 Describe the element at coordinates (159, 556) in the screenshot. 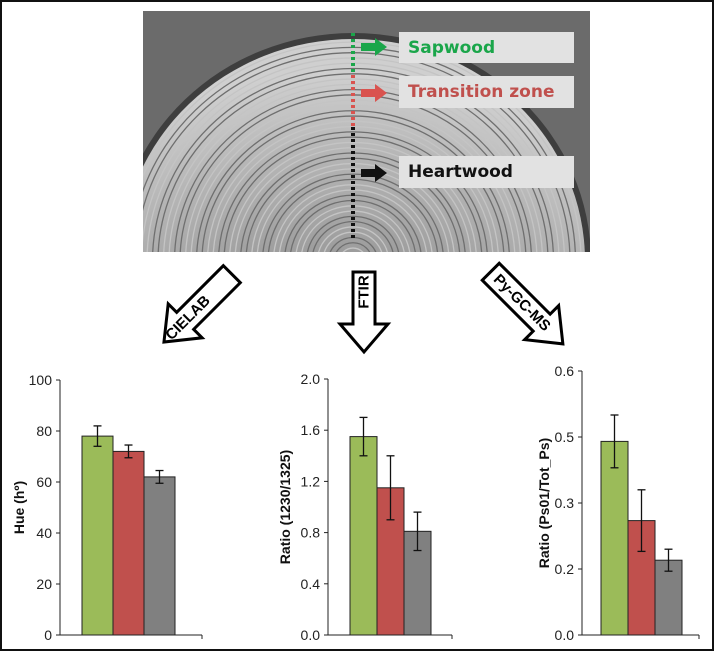

I see `bar-heartwood` at that location.